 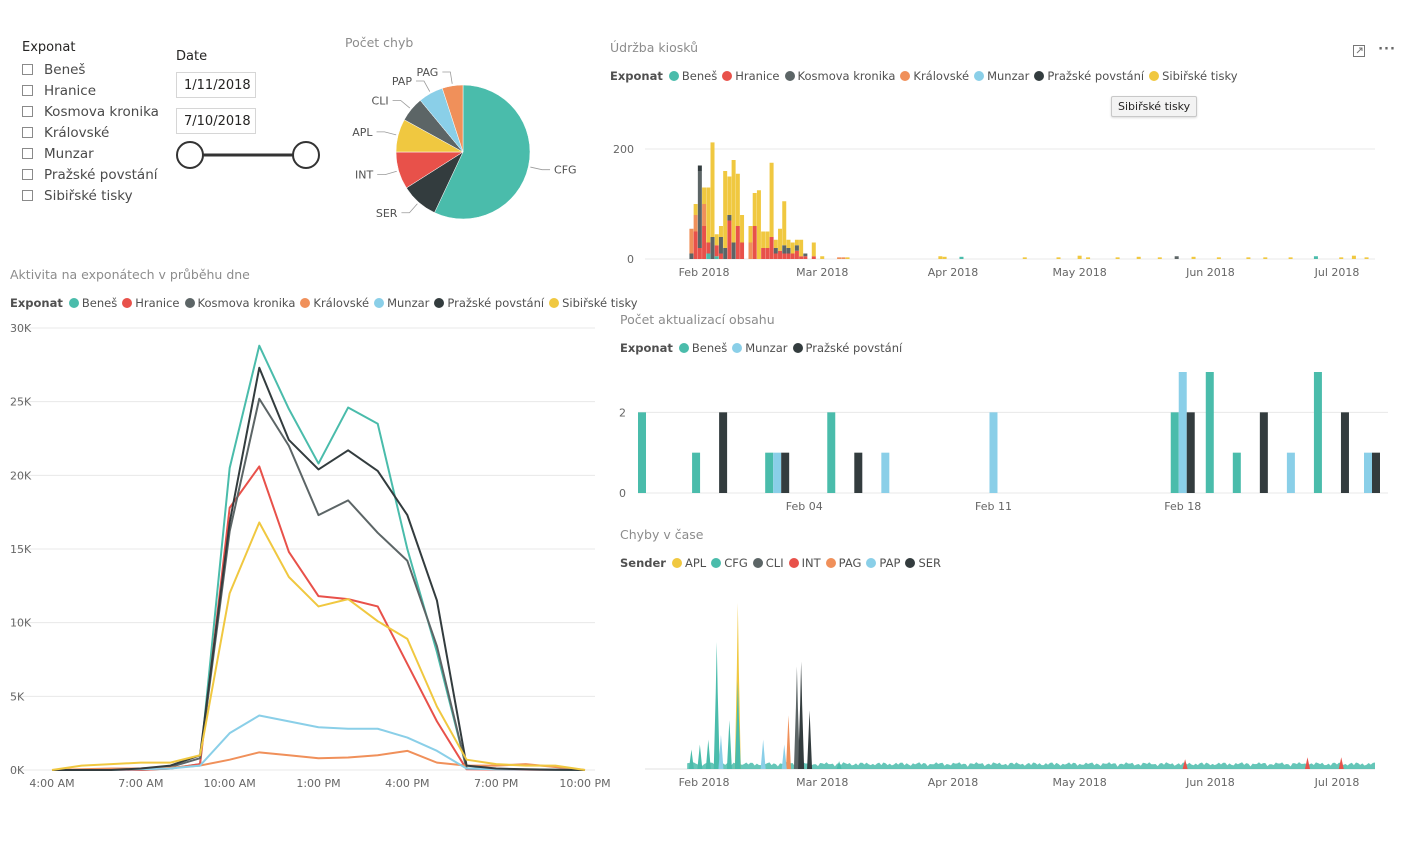 What do you see at coordinates (482, 152) in the screenshot?
I see `pie-slice-cfg` at bounding box center [482, 152].